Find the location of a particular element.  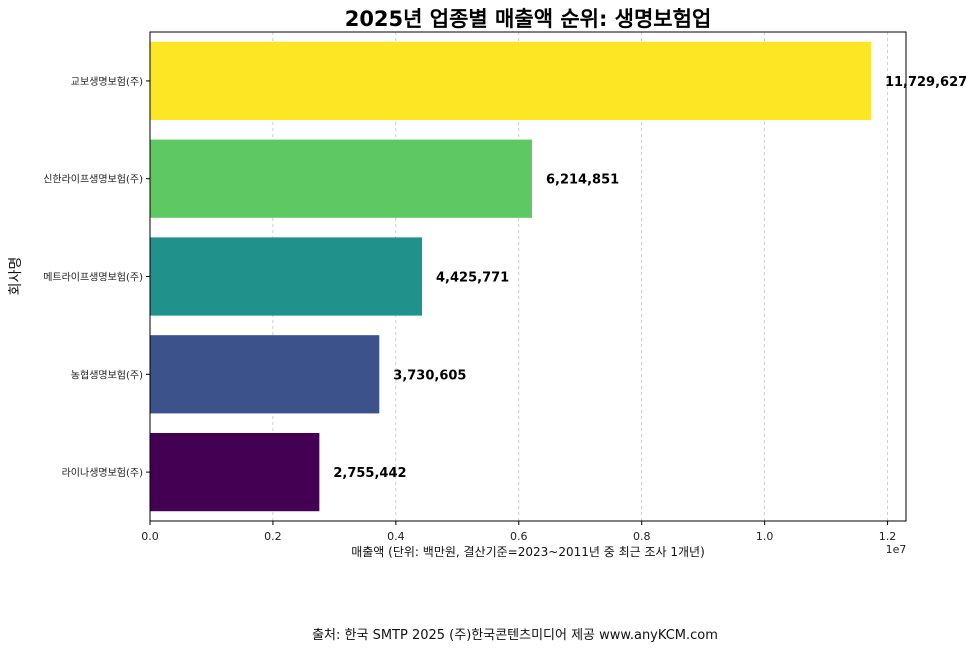

x-tick-label: 1.2 is located at coordinates (888, 536).